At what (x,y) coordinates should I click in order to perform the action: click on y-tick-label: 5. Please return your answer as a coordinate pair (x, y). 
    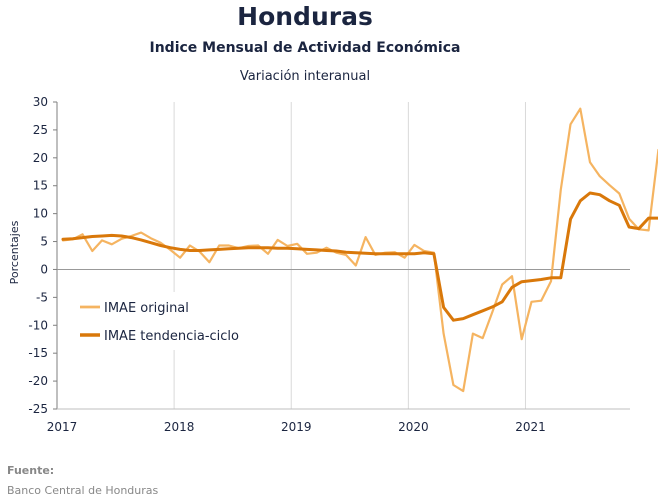
    Looking at the image, I should click on (44, 242).